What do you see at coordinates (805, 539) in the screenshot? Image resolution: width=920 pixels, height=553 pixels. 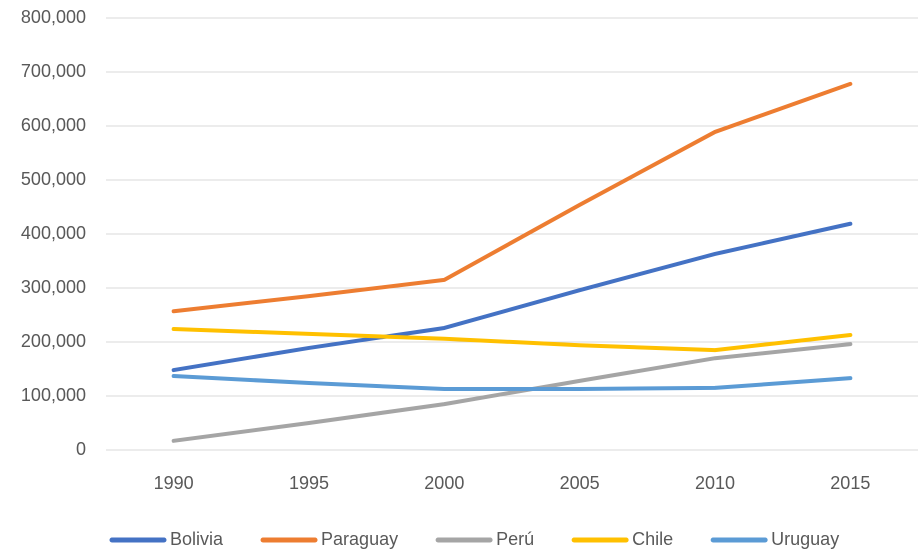 I see `legend-label: Uruguay` at bounding box center [805, 539].